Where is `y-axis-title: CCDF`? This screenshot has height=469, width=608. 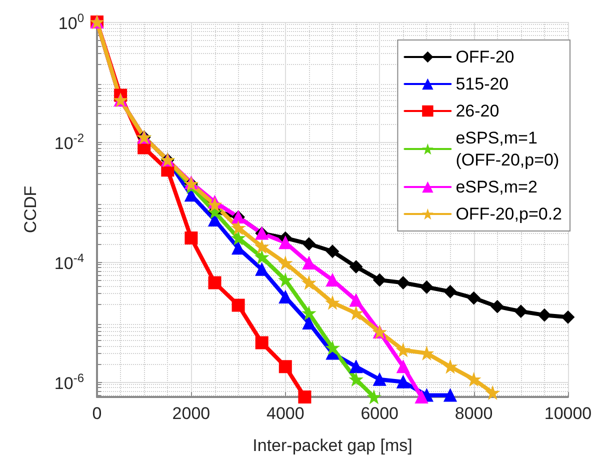
y-axis-title: CCDF is located at coordinates (30, 210).